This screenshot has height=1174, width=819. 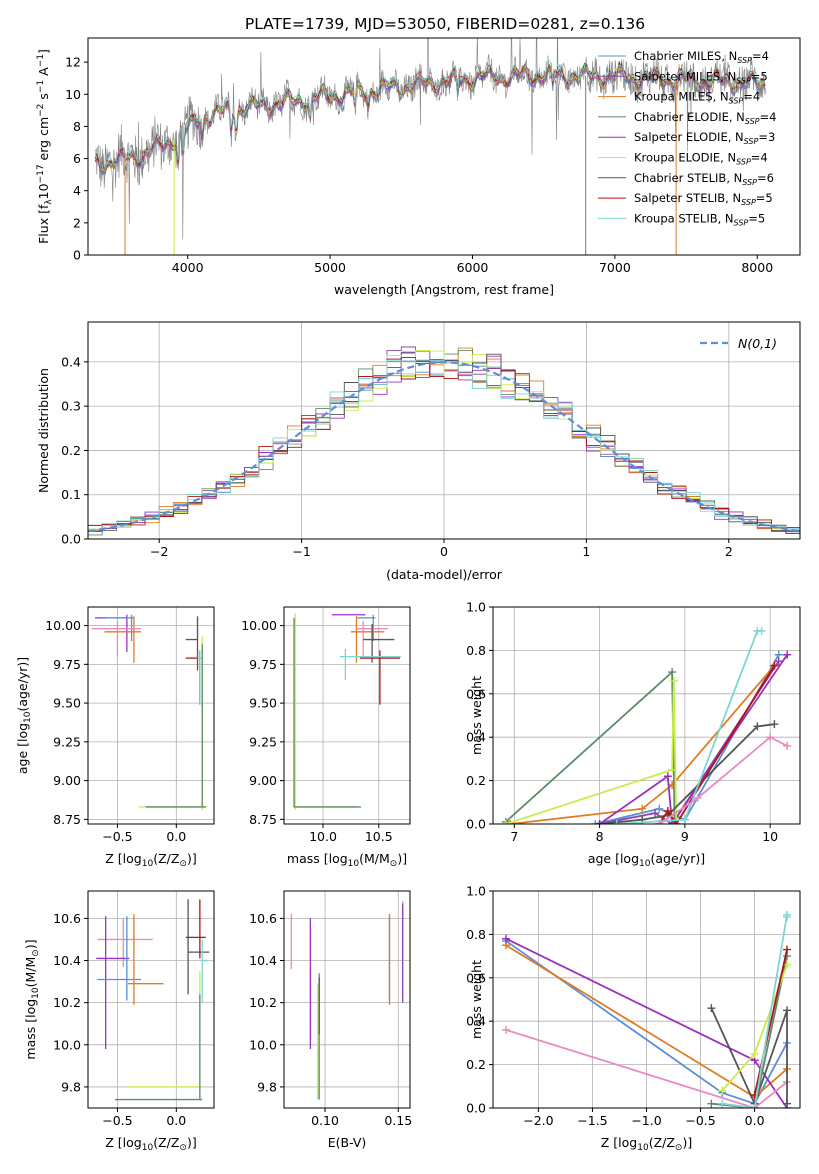 What do you see at coordinates (757, 267) in the screenshot?
I see `x-tick-label: 8000` at bounding box center [757, 267].